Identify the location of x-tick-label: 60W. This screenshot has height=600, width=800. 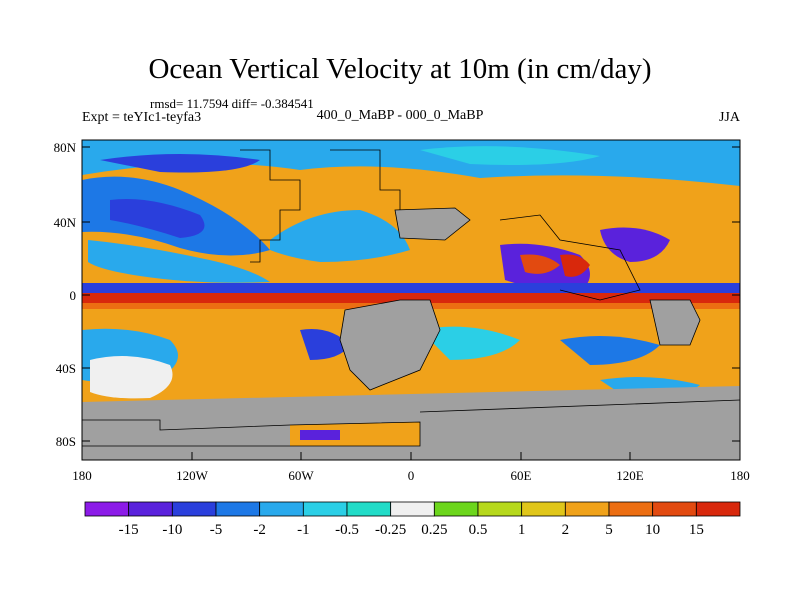
(301, 475).